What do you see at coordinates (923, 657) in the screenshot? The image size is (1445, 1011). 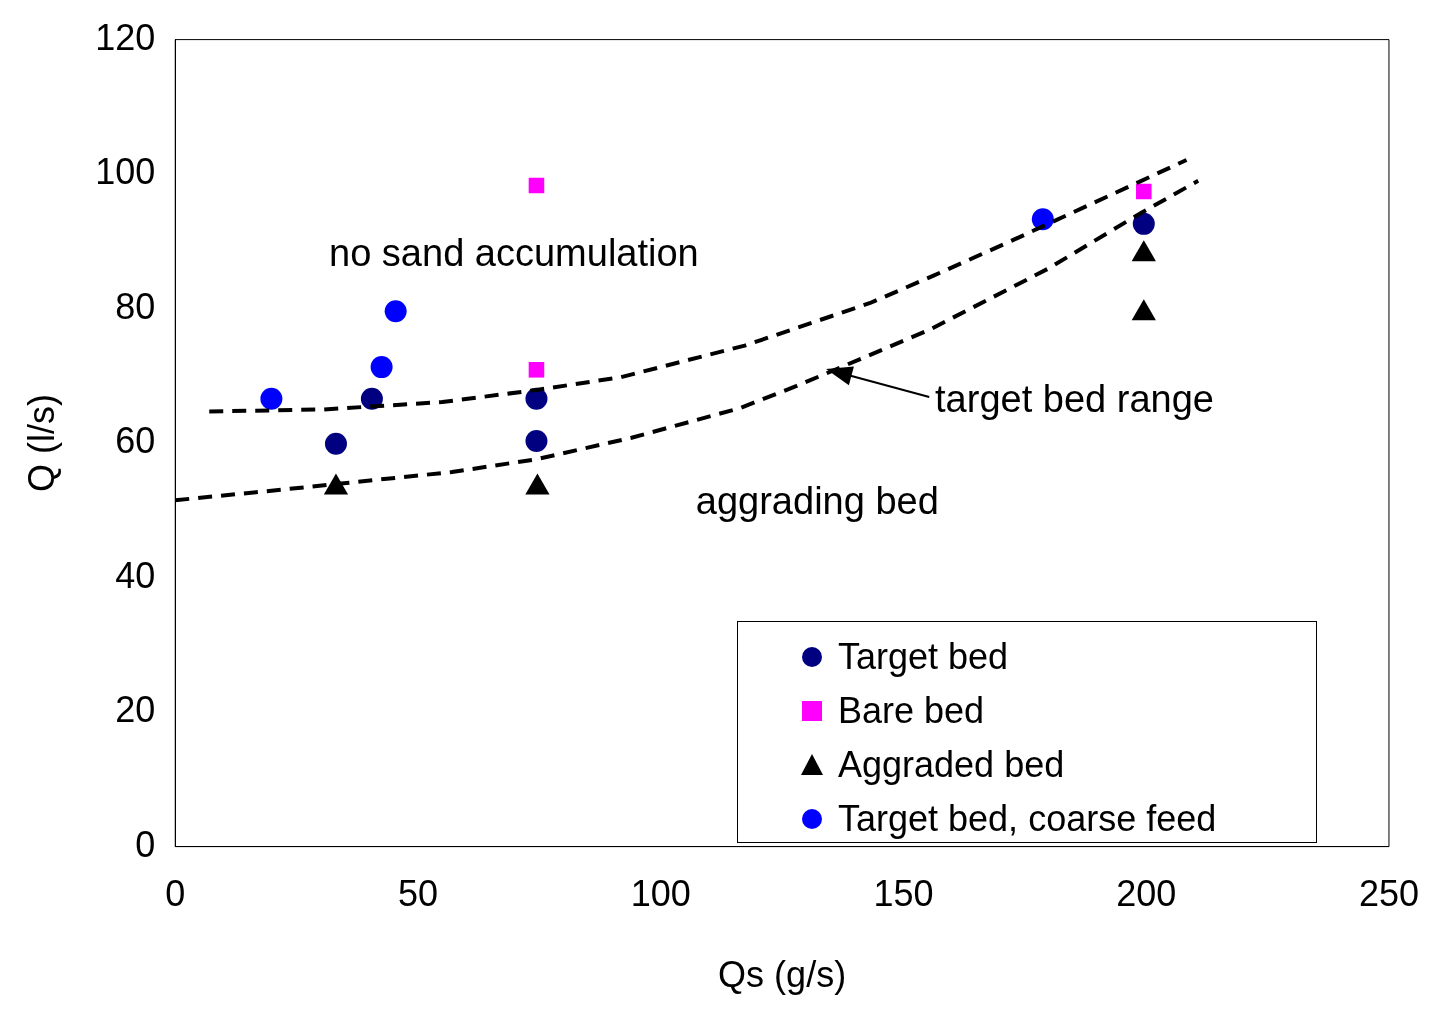 I see `legend-label: Target bed` at bounding box center [923, 657].